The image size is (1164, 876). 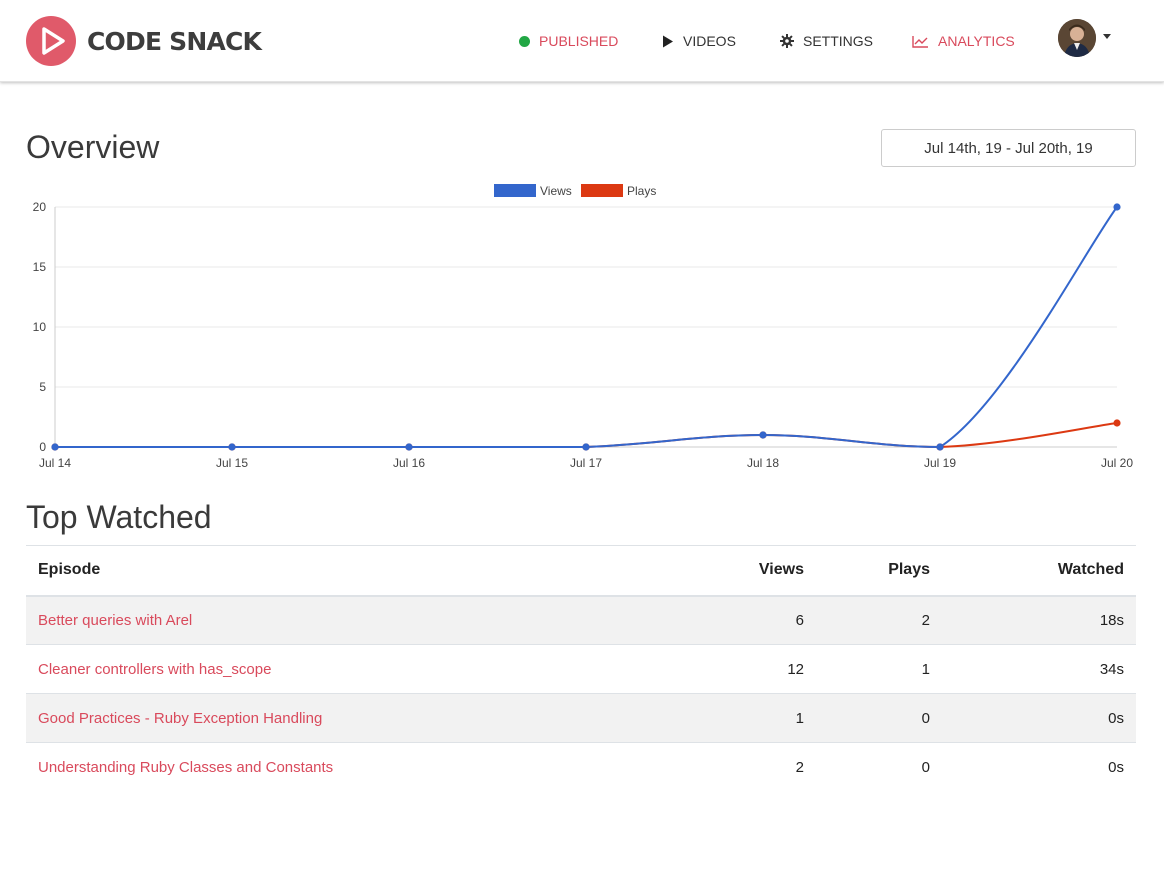 What do you see at coordinates (756, 669) in the screenshot?
I see `cell-views: 12` at bounding box center [756, 669].